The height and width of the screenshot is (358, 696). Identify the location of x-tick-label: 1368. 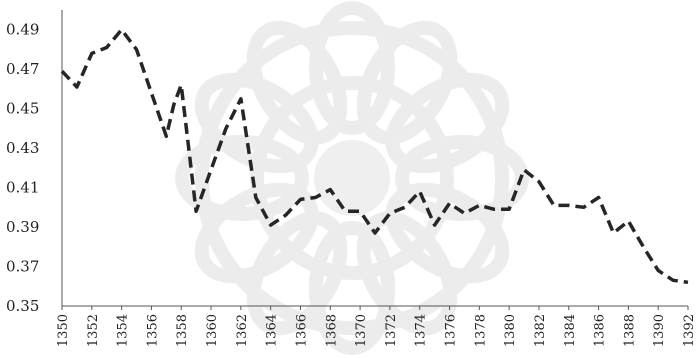
(331, 330).